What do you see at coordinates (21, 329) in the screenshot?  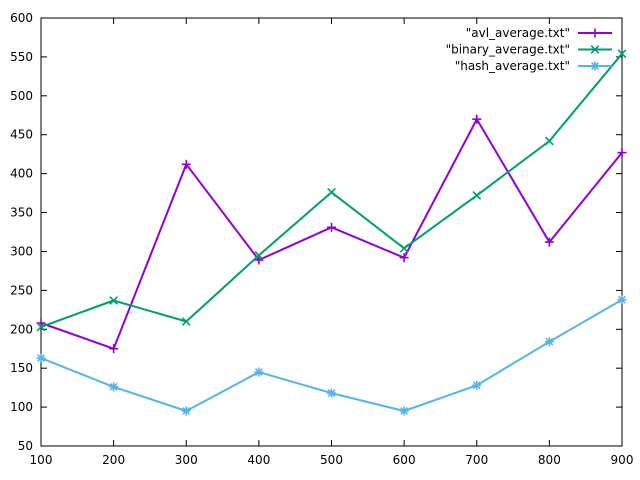 I see `y-tick-label: 200` at bounding box center [21, 329].